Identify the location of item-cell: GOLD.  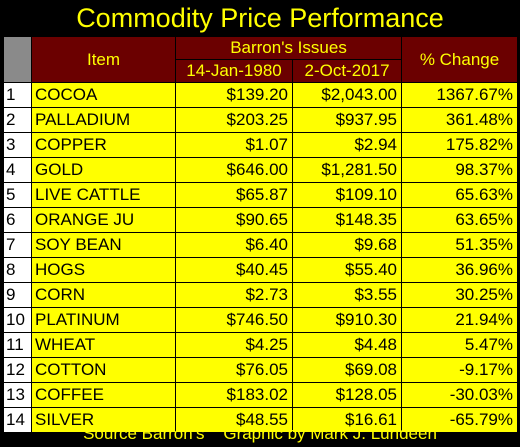
(103, 170).